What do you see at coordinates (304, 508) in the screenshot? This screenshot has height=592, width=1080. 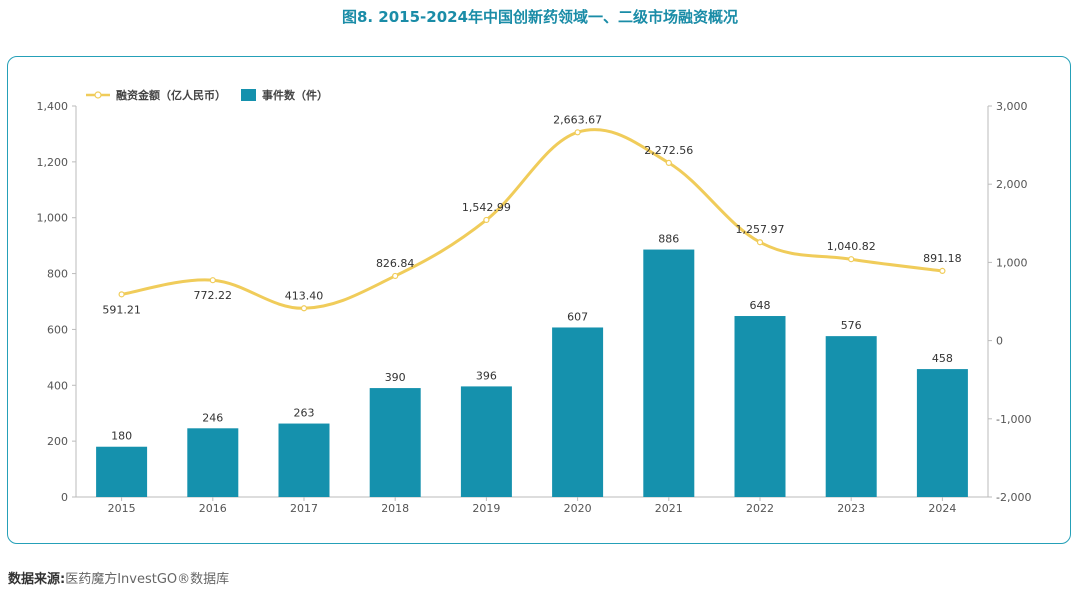 I see `x-tick-label: 2017` at bounding box center [304, 508].